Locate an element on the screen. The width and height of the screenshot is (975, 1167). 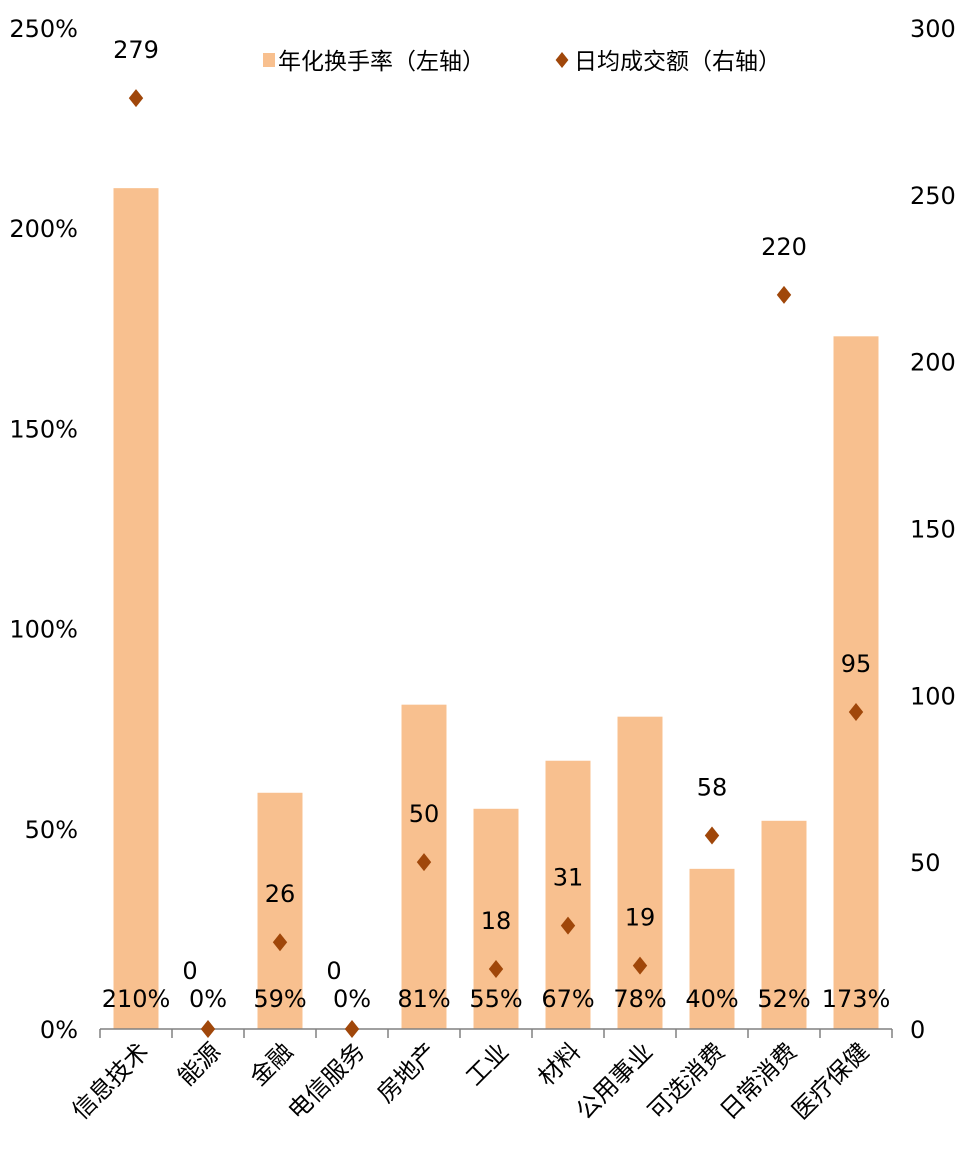
bar-value-label: 52% is located at coordinates (783, 999).